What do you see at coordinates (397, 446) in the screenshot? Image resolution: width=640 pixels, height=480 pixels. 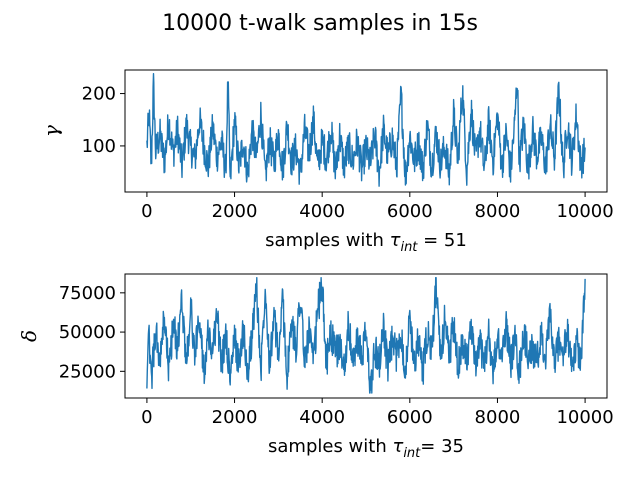 I see `delta-x-axis-label-tau: τ` at bounding box center [397, 446].